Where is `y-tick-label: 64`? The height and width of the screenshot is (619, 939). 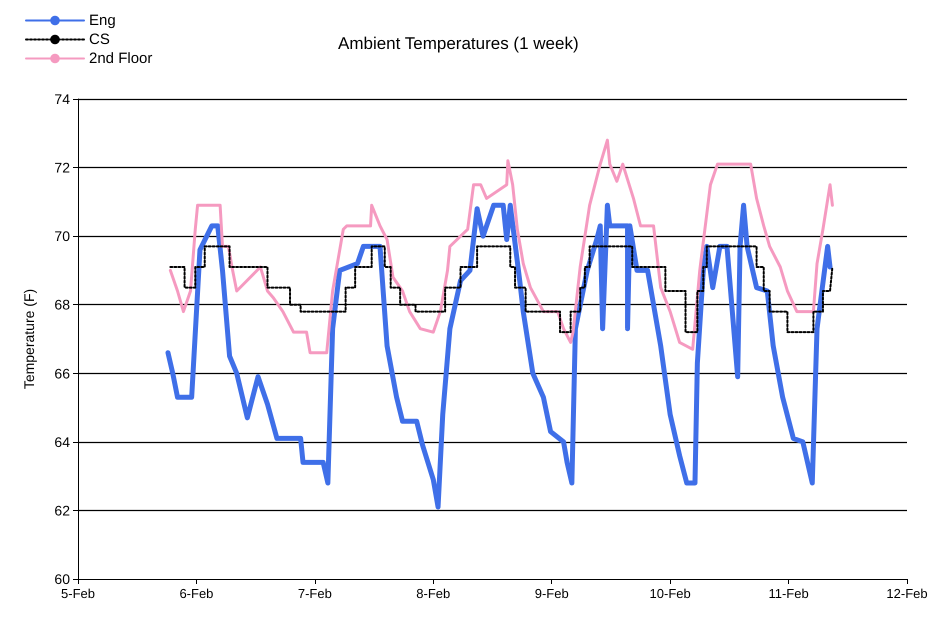 y-tick-label: 64 is located at coordinates (62, 442).